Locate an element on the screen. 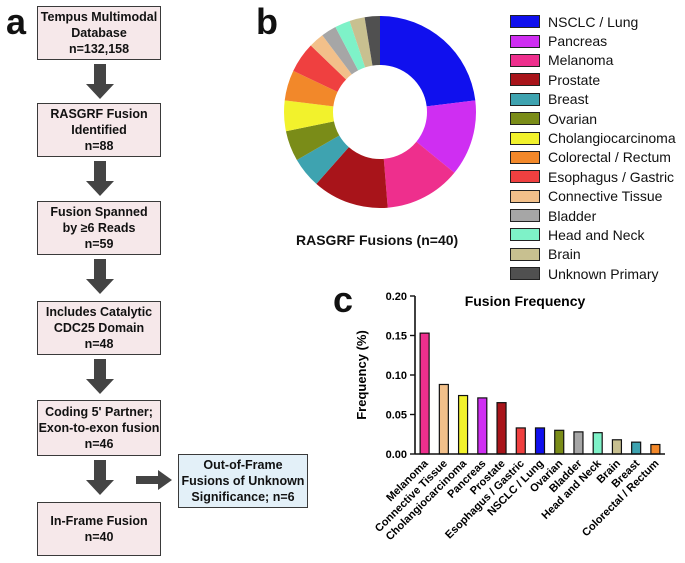 The width and height of the screenshot is (685, 563). legend-label: Cholangiocarcinoma is located at coordinates (612, 138).